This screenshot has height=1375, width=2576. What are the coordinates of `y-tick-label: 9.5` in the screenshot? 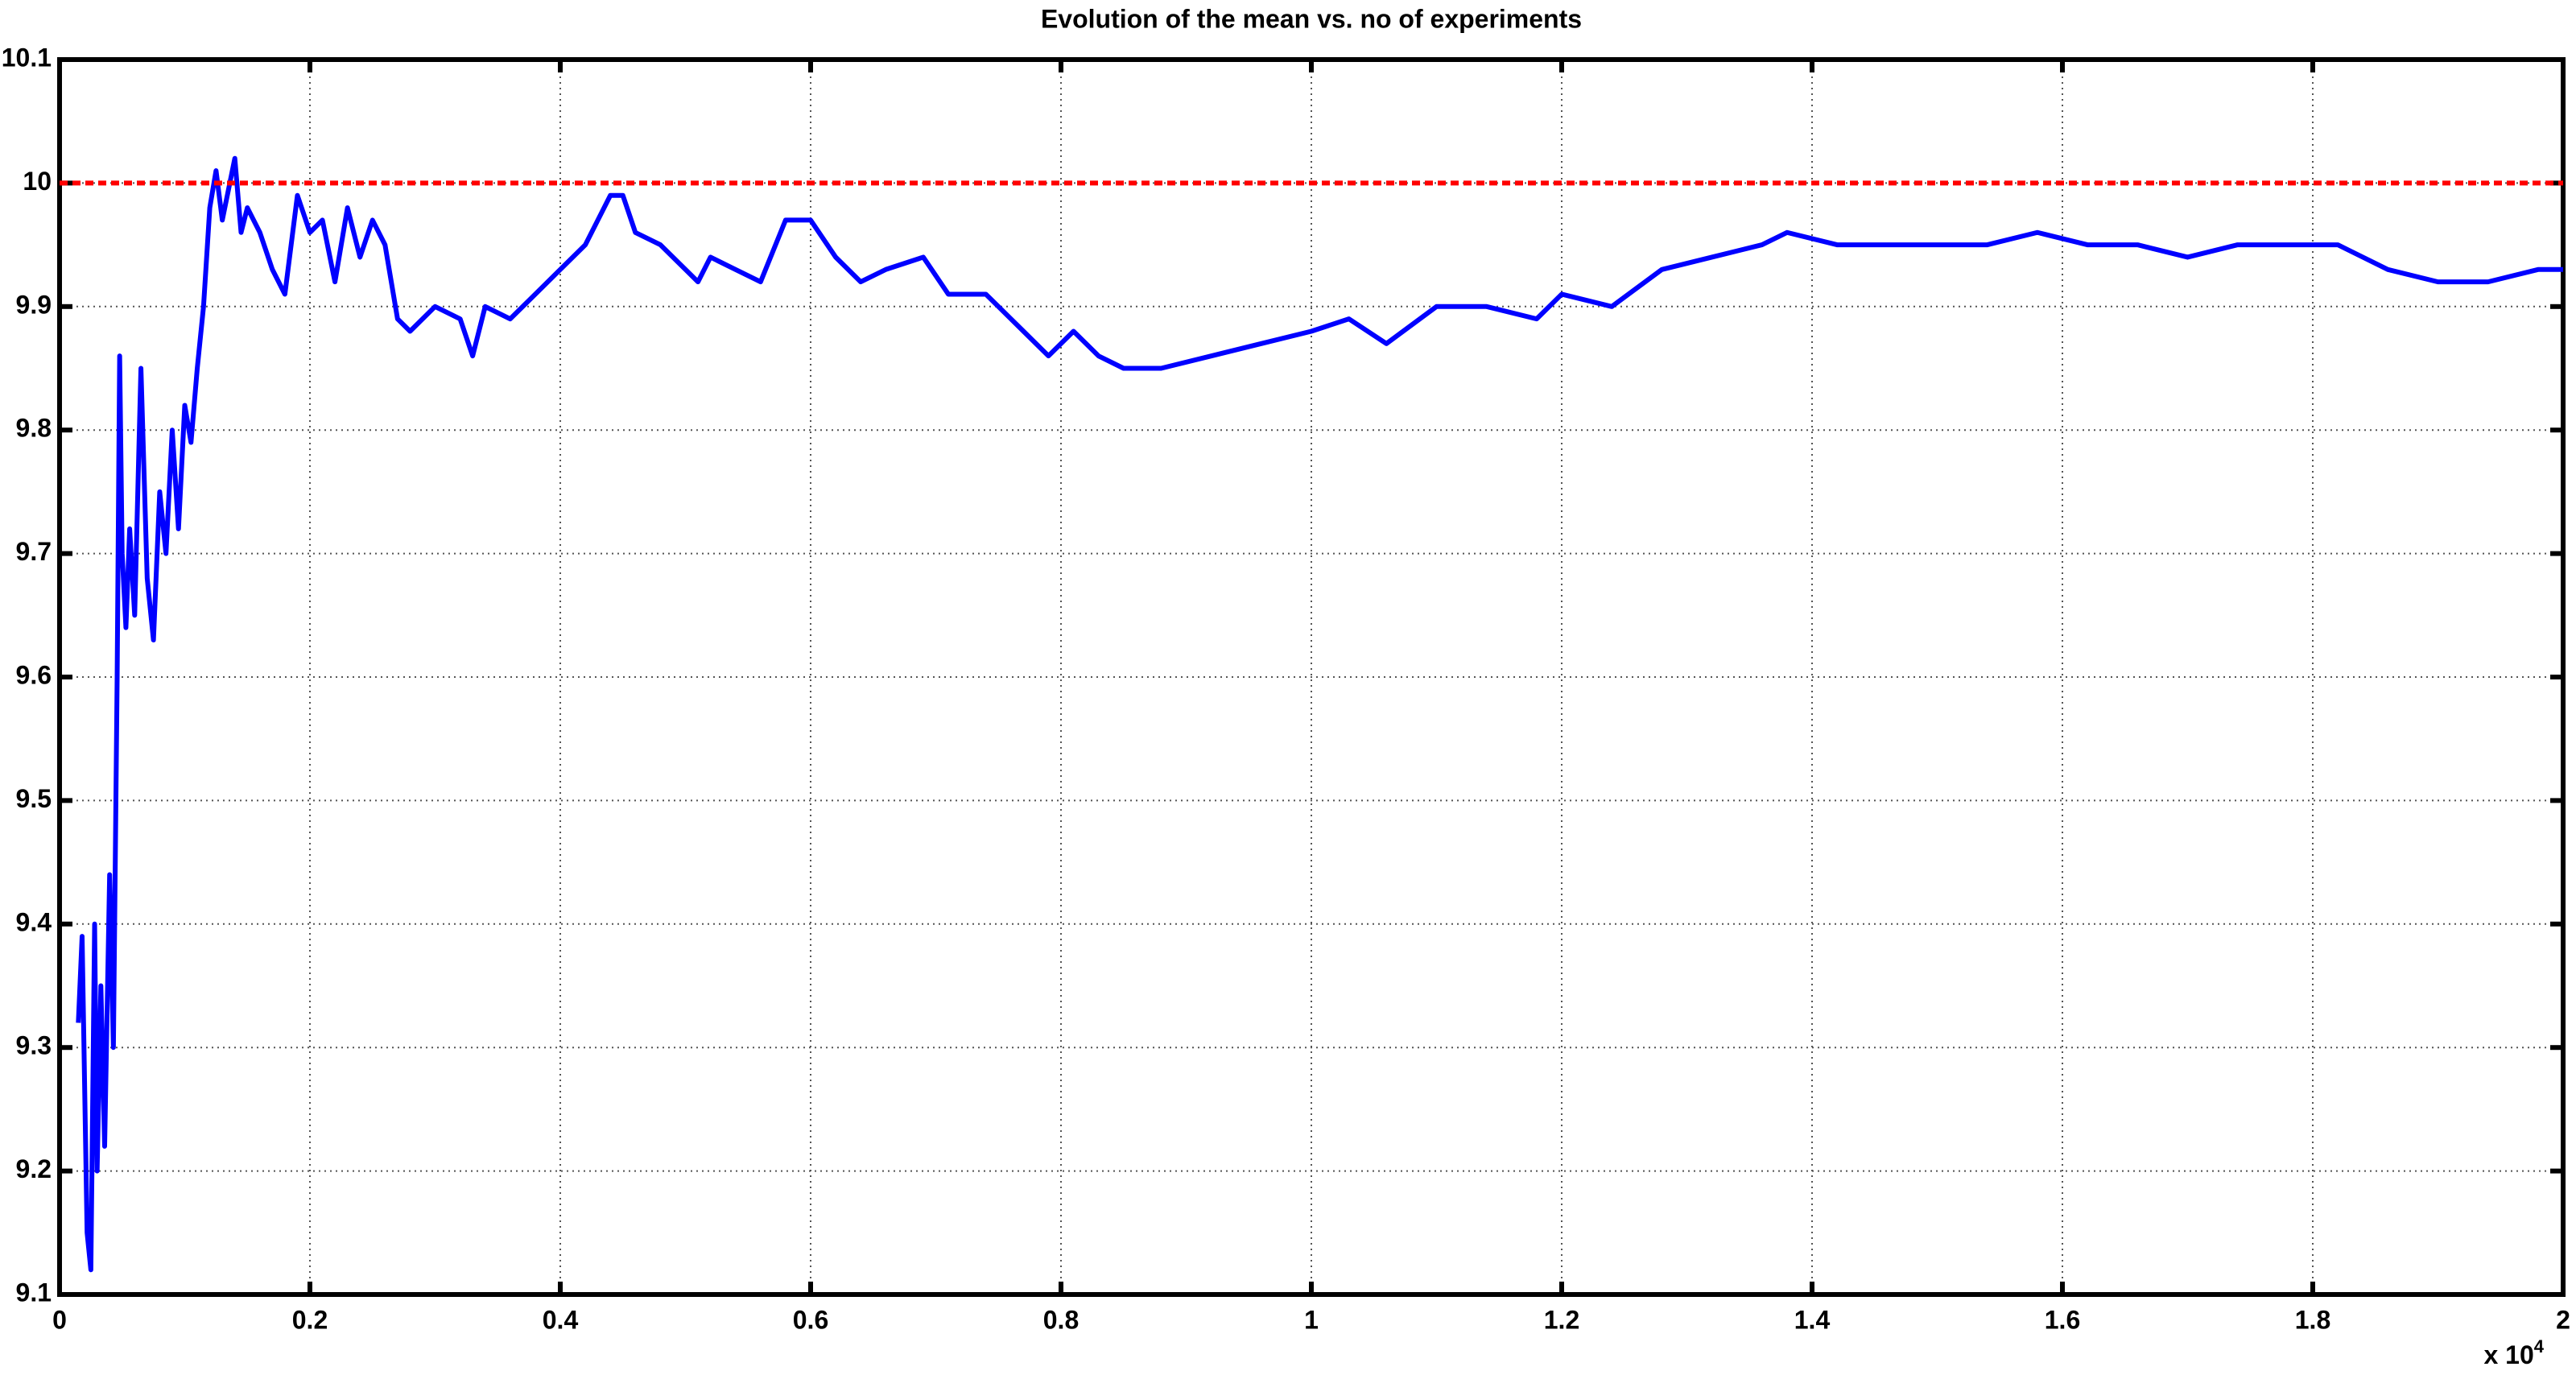 It's located at (34, 798).